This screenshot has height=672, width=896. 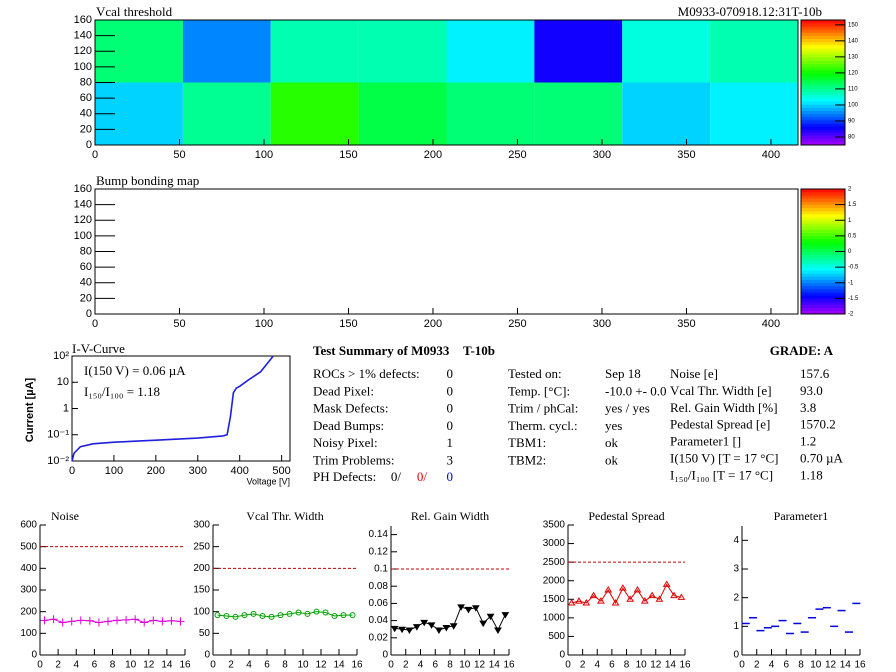 I want to click on x-tick-label: 16, so click(x=685, y=665).